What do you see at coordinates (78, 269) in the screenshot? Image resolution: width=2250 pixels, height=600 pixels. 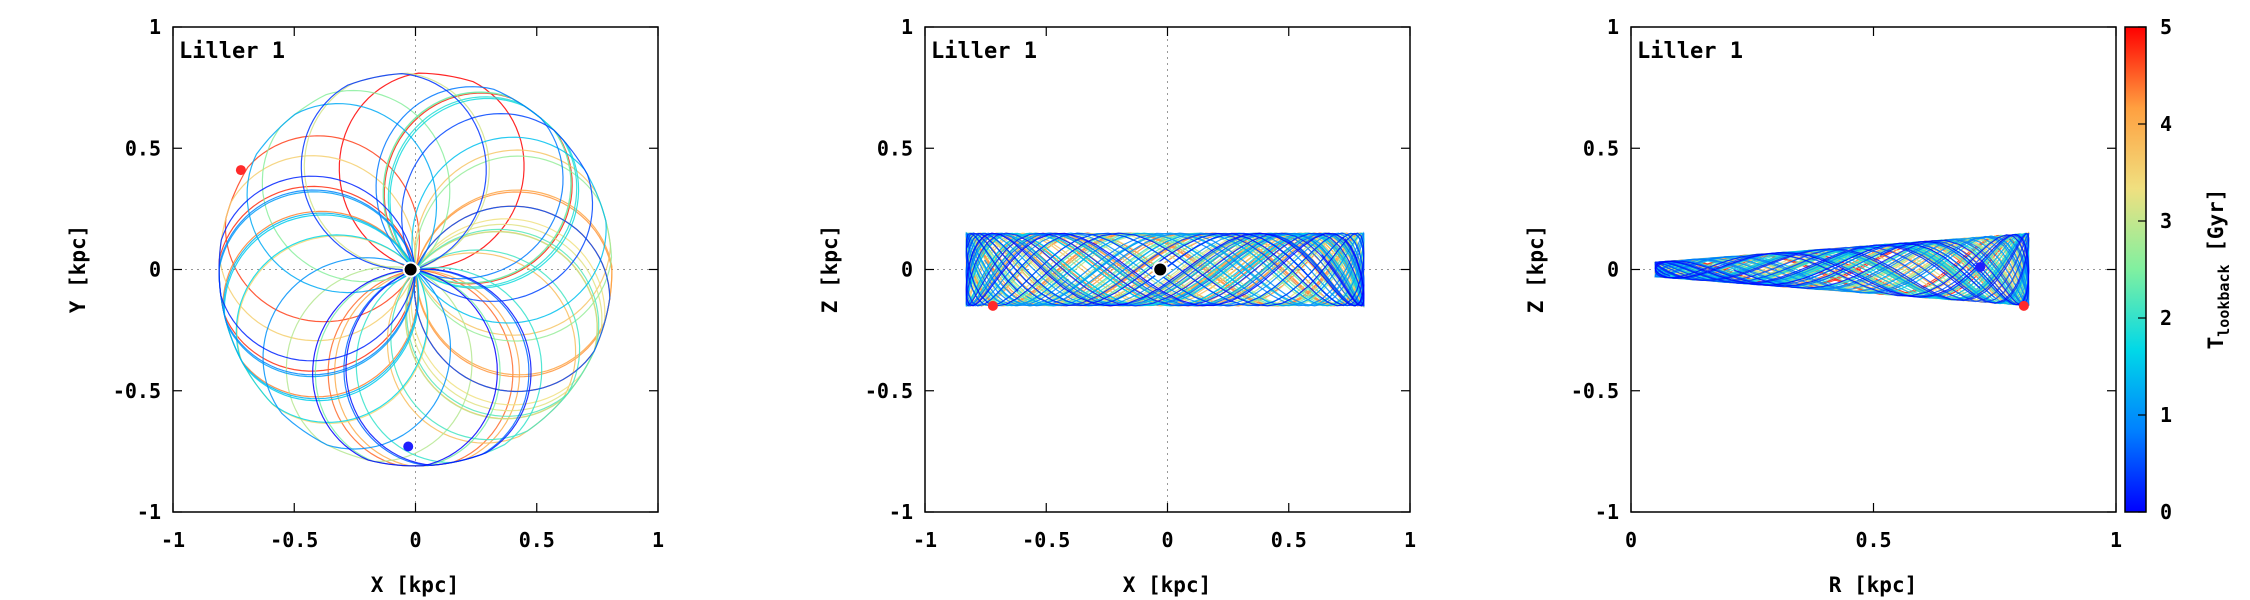 I see `y-axis-label: Y [kpc]` at bounding box center [78, 269].